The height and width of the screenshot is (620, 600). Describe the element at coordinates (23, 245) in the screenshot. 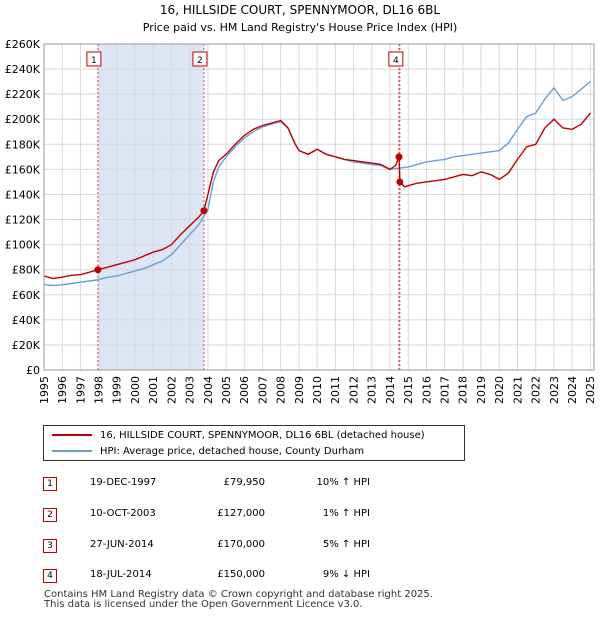

I see `y-tick-label: £100K` at that location.